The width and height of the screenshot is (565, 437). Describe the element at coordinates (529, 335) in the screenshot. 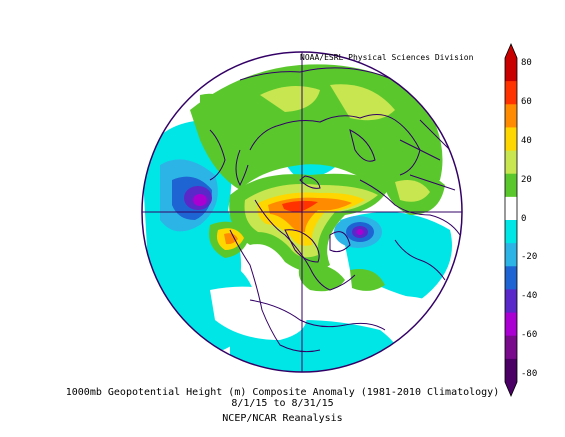

I see `colorbar-label: -60` at that location.